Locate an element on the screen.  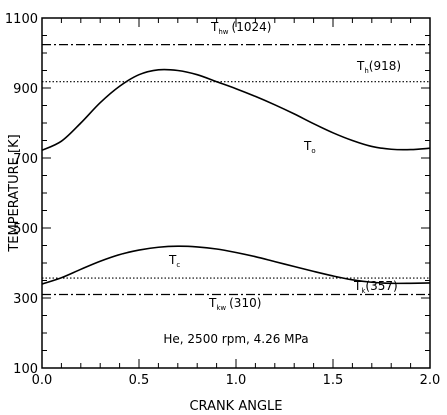
y-tick-label: 900 is located at coordinates (25, 89).